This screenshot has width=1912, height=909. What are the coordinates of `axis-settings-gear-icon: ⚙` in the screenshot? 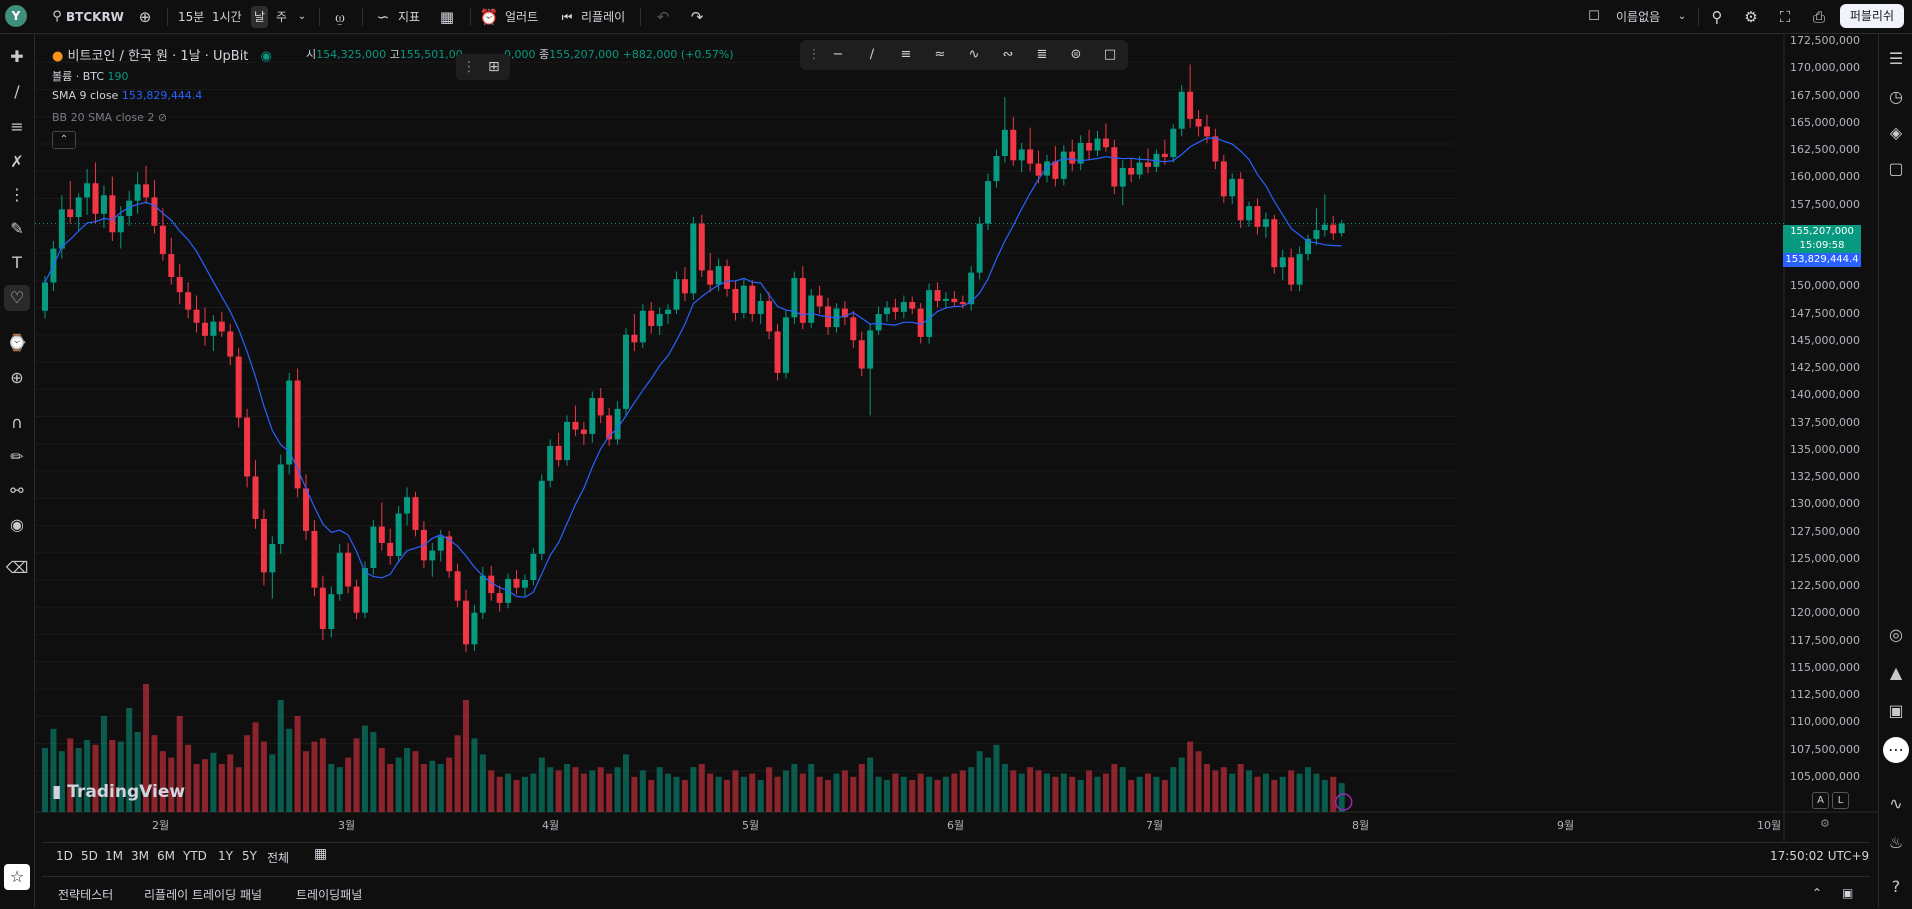 It's located at (1825, 823).